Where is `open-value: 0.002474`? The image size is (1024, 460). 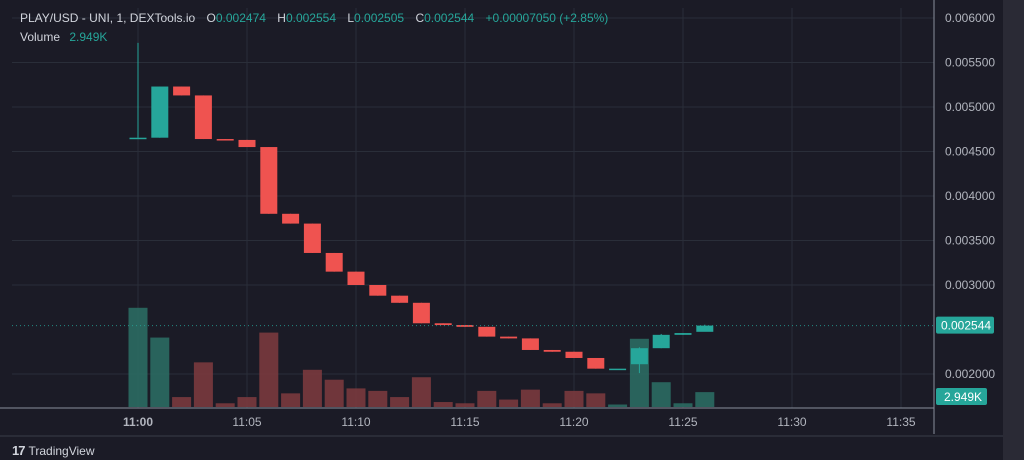 open-value: 0.002474 is located at coordinates (240, 18).